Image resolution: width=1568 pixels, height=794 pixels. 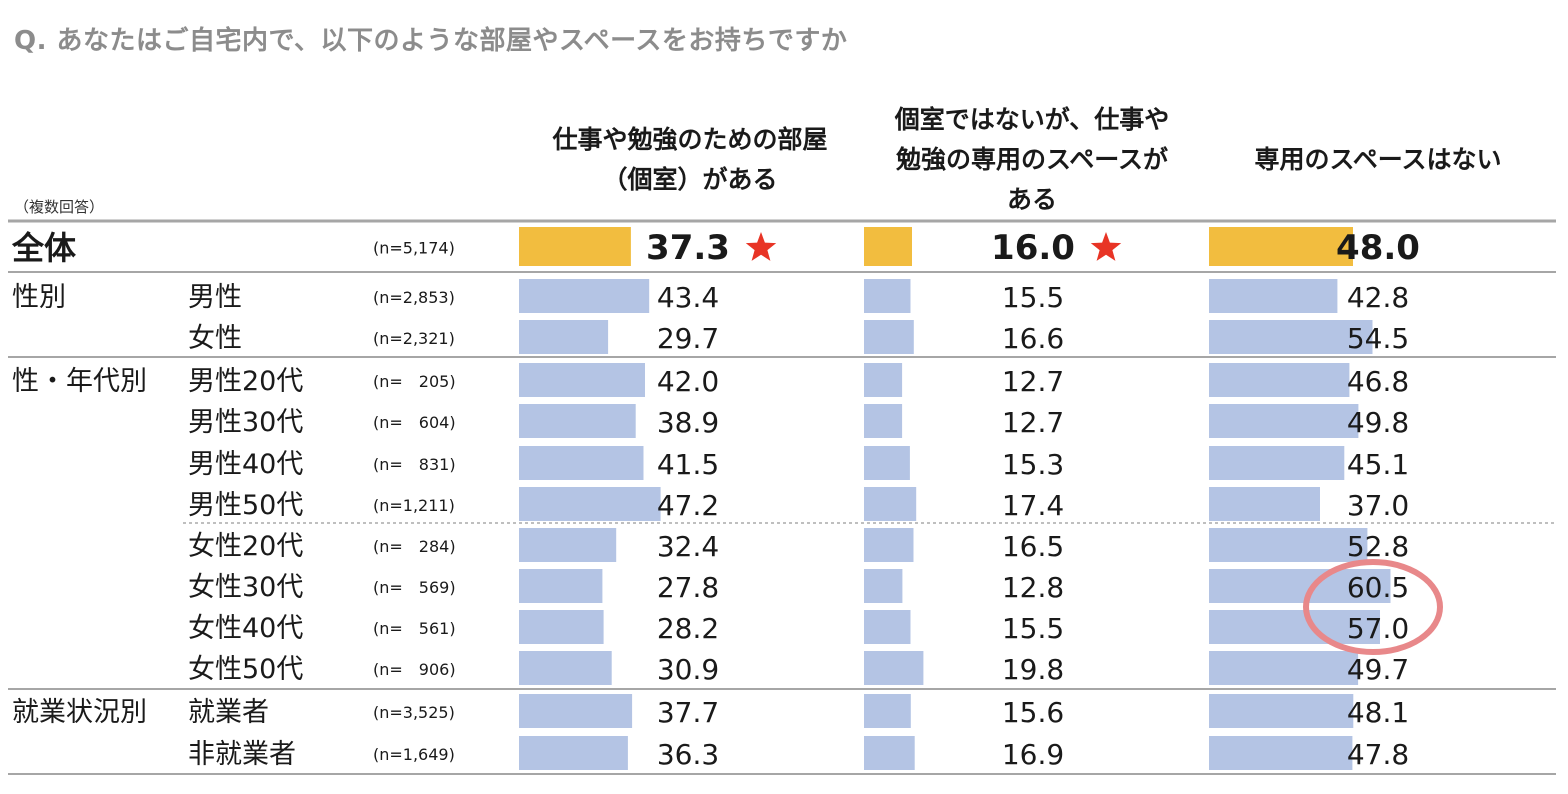 What do you see at coordinates (688, 381) in the screenshot?
I see `data-label: 42.0` at bounding box center [688, 381].